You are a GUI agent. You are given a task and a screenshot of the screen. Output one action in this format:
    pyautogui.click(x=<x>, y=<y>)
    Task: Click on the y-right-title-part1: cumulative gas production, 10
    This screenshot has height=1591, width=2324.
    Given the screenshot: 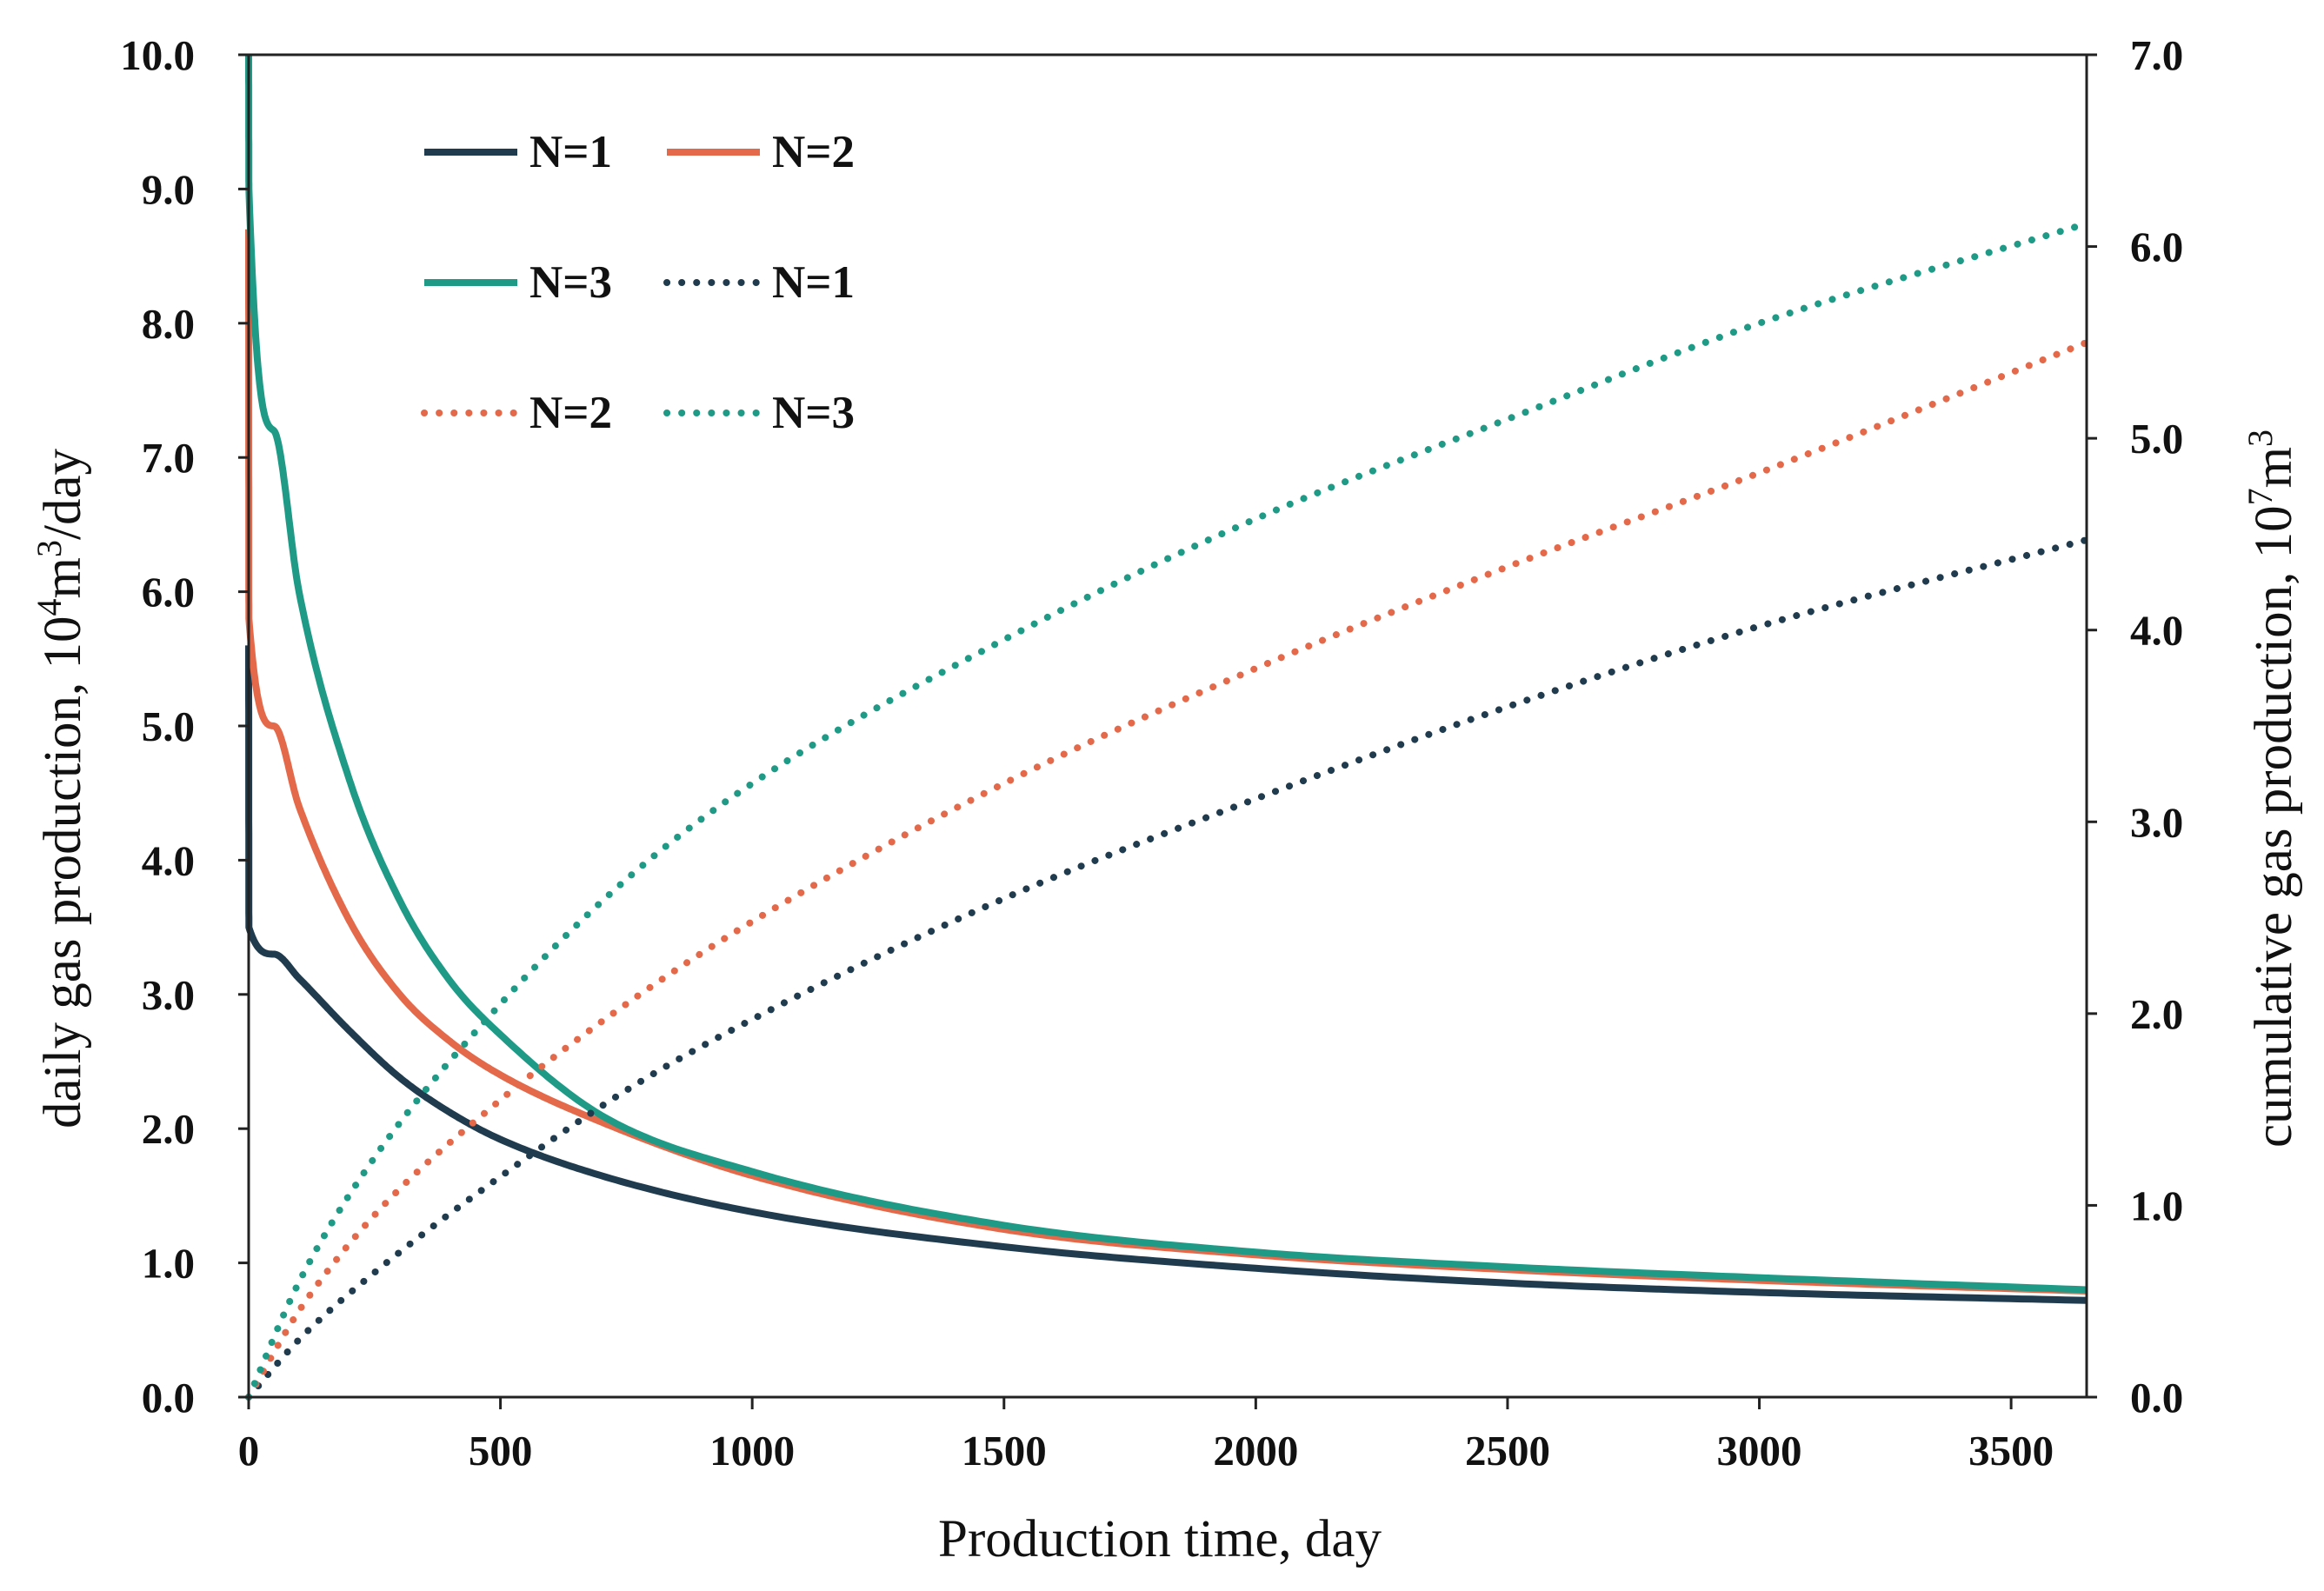 What is the action you would take?
    pyautogui.click(x=2274, y=827)
    